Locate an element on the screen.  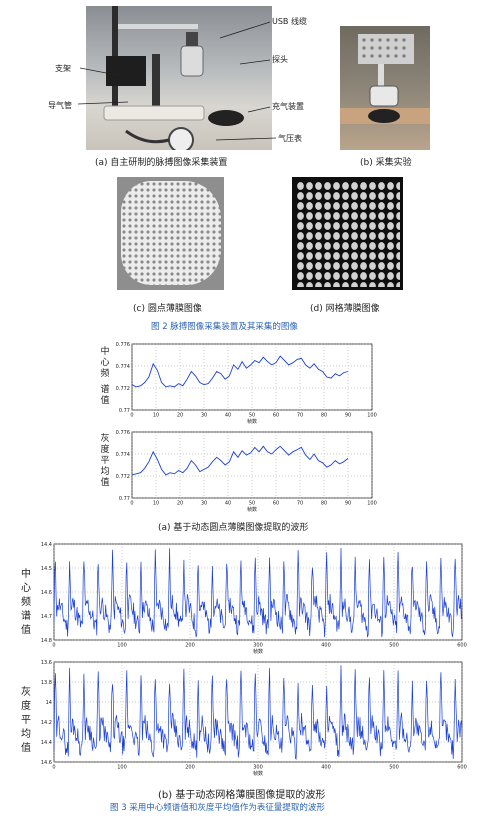
label-bracket: 支架 is located at coordinates (63, 68).